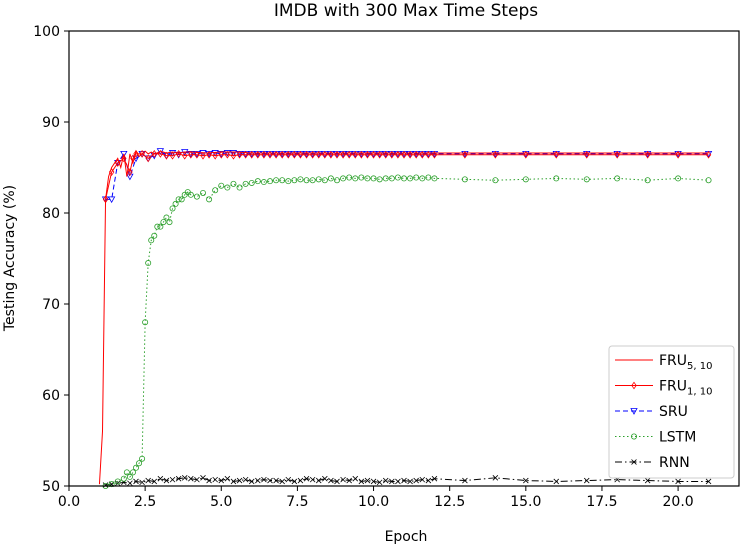  What do you see at coordinates (525, 502) in the screenshot?
I see `x-tick-label: 15.0` at bounding box center [525, 502].